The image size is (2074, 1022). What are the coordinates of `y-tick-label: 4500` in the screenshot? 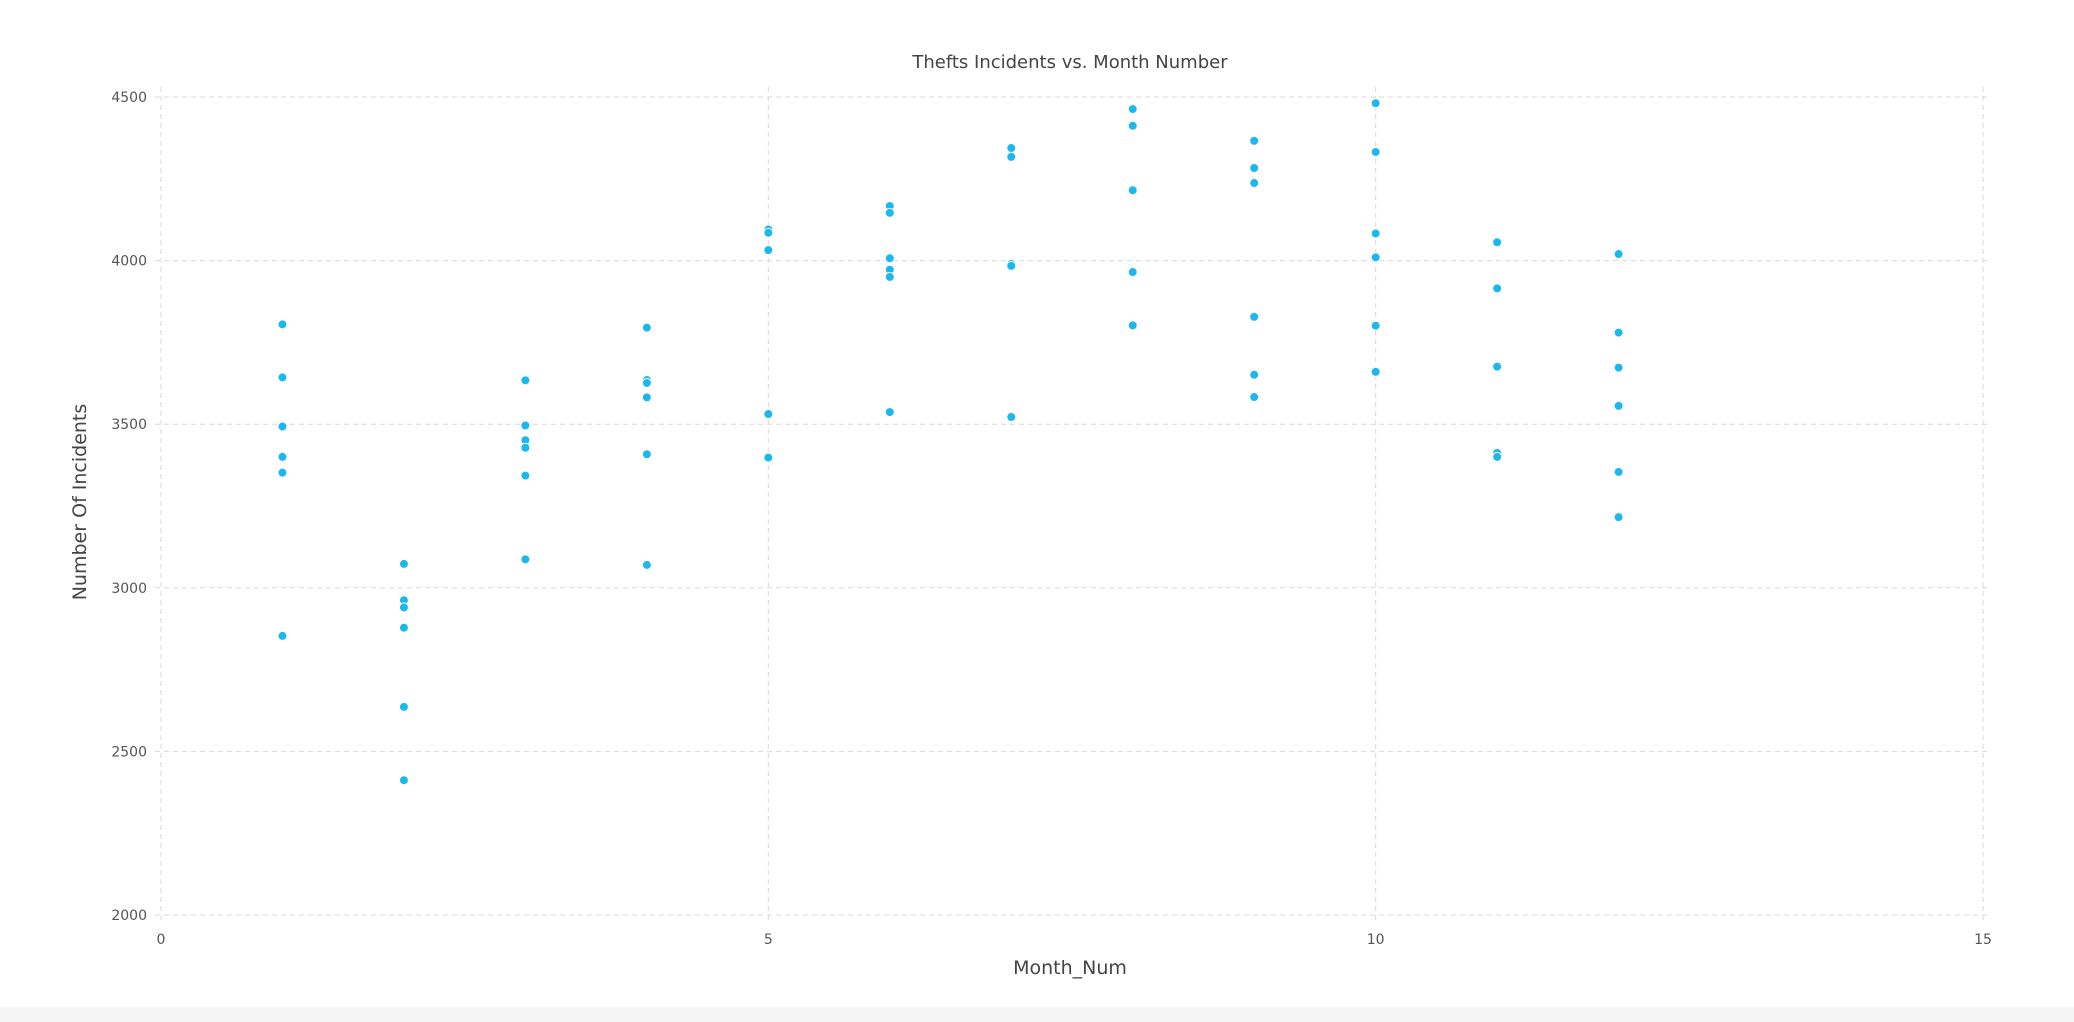 It's located at (129, 98).